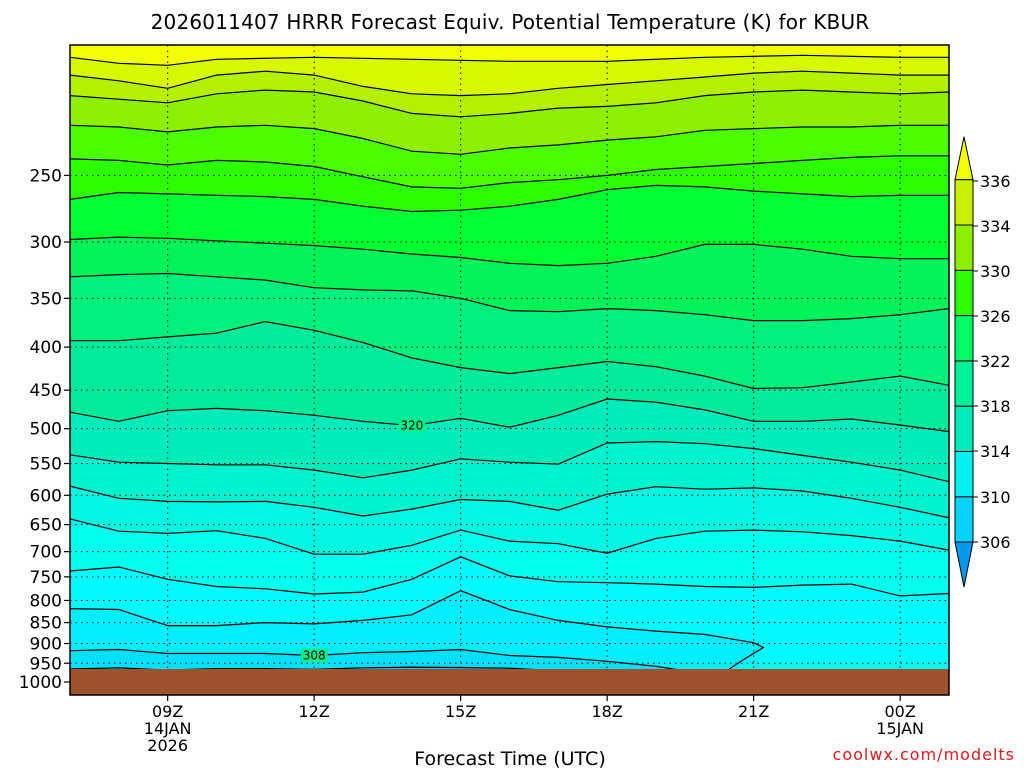  I want to click on colorbar-label: 334, so click(995, 226).